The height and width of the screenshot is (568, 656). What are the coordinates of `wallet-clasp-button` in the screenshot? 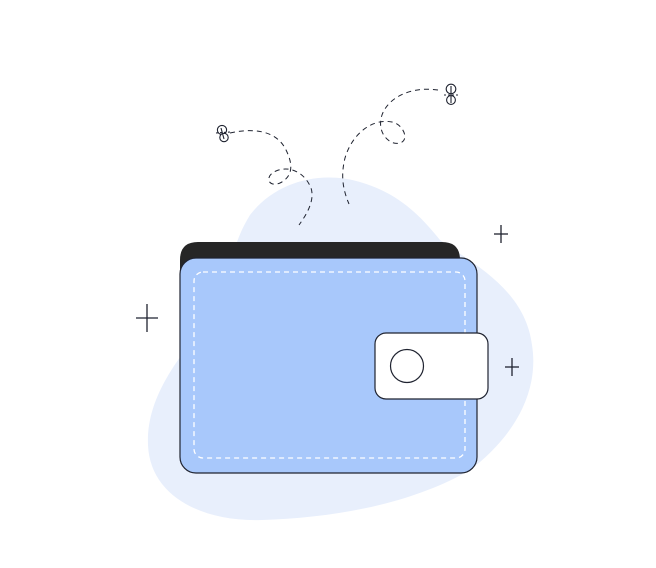 It's located at (407, 366).